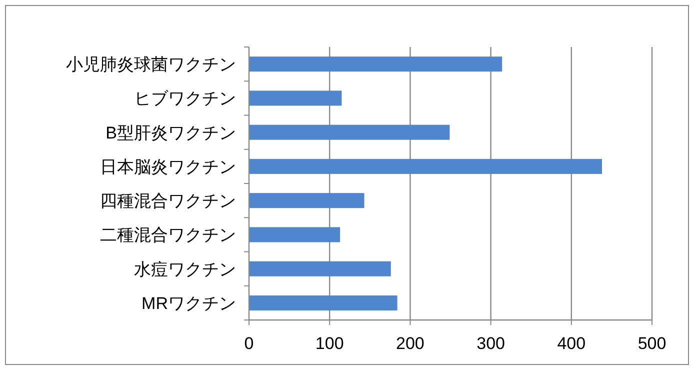  I want to click on y-tick-label: 日本脳炎ワクチン, so click(168, 166).